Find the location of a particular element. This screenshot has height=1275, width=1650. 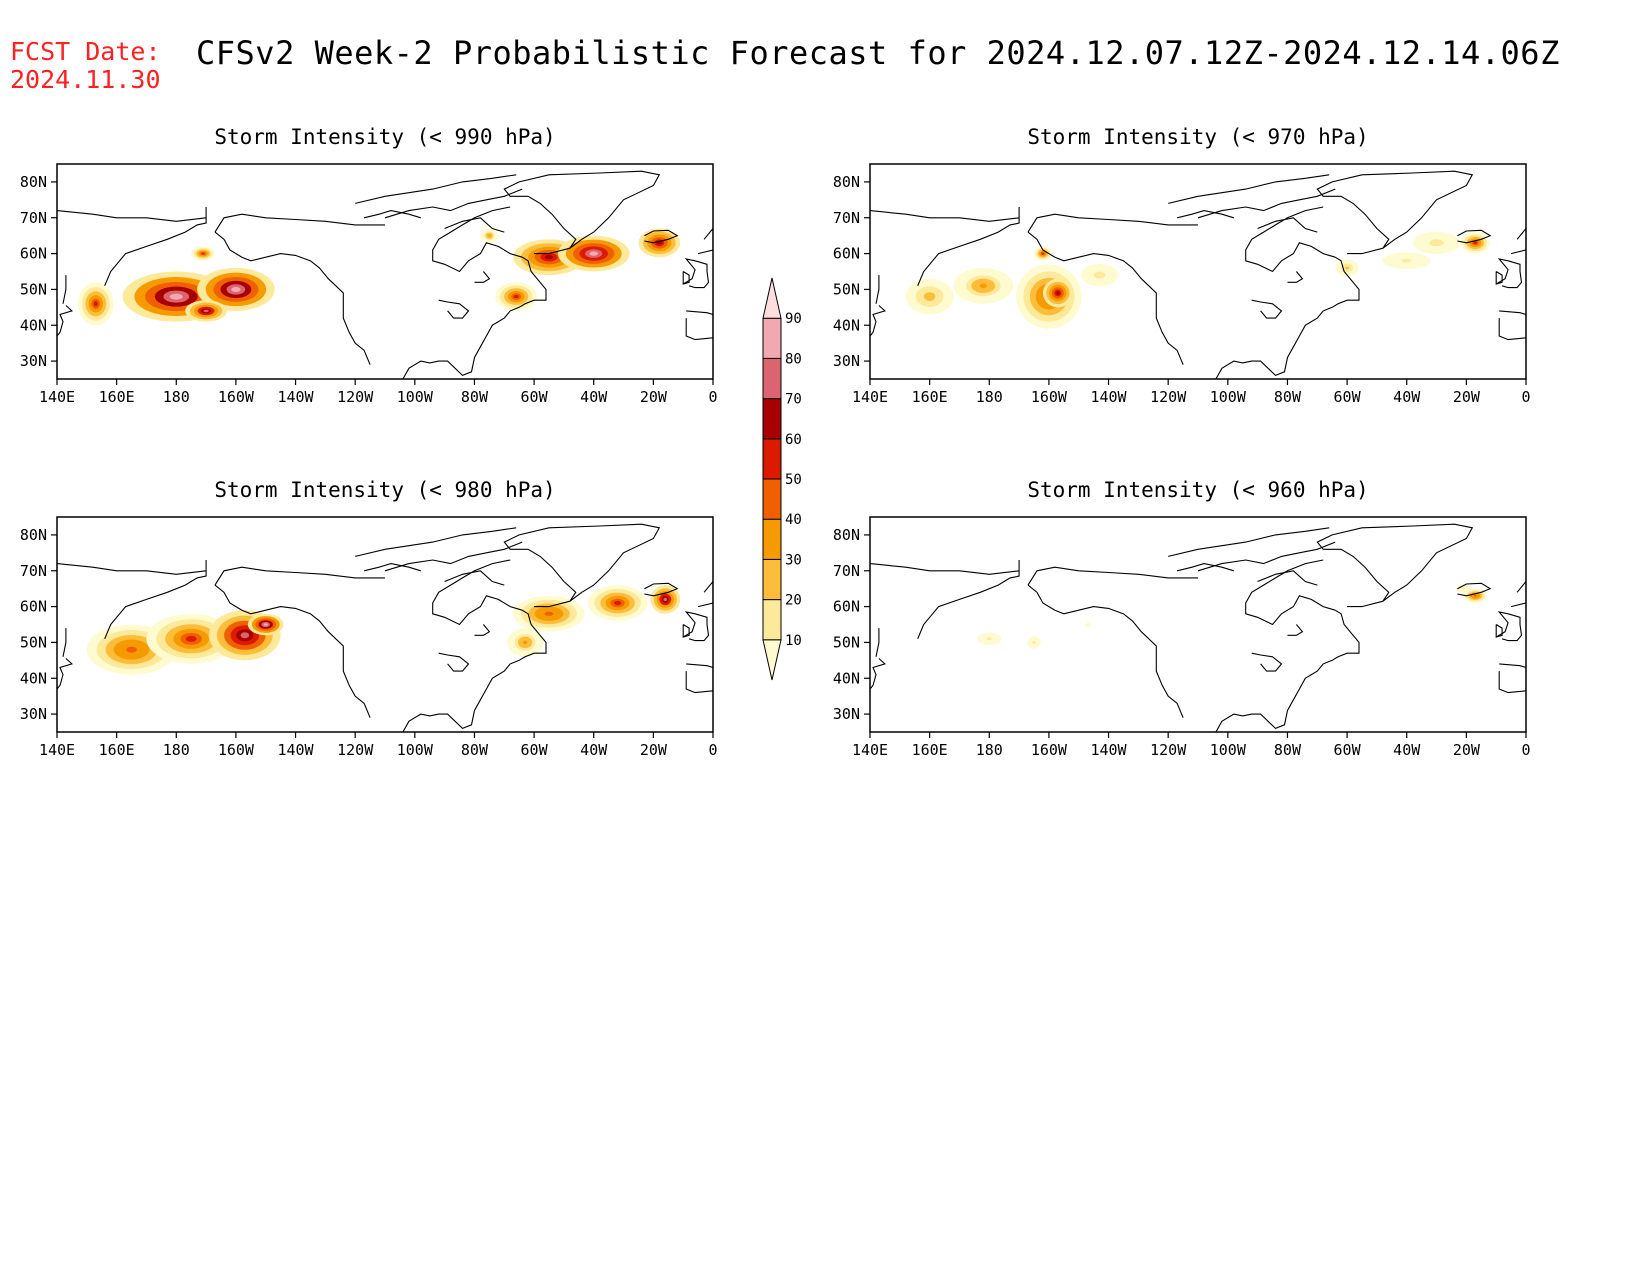

y-tick-label: 30N is located at coordinates (33, 714).